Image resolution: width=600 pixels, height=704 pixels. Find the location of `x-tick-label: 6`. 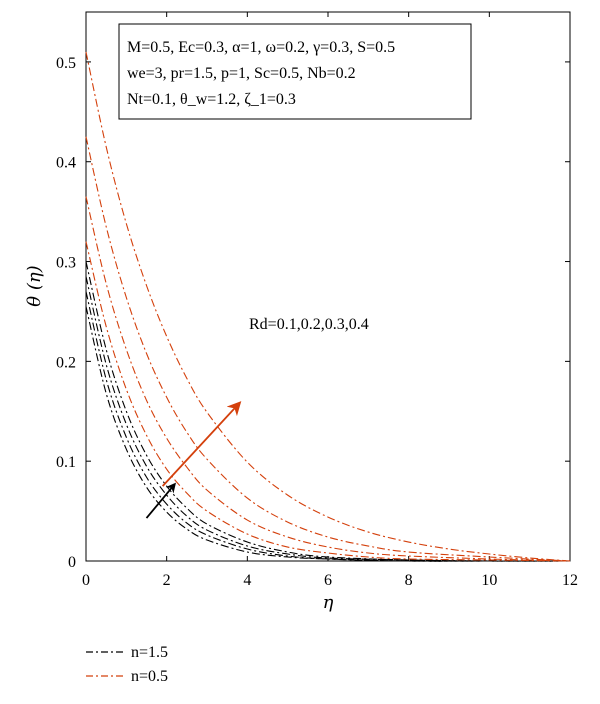

x-tick-label: 6 is located at coordinates (328, 580).